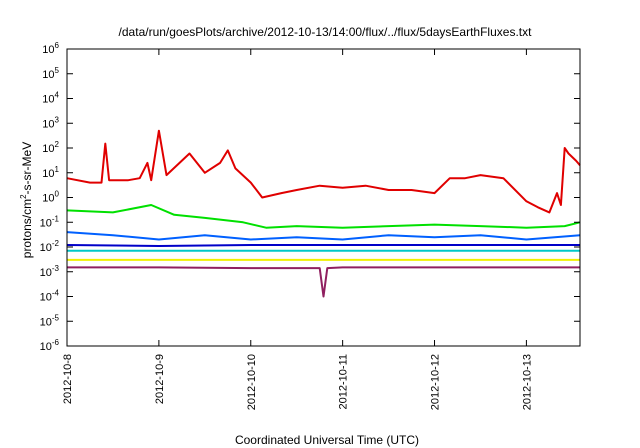 The width and height of the screenshot is (640, 448). I want to click on y-tick-exp: 4, so click(57, 95).